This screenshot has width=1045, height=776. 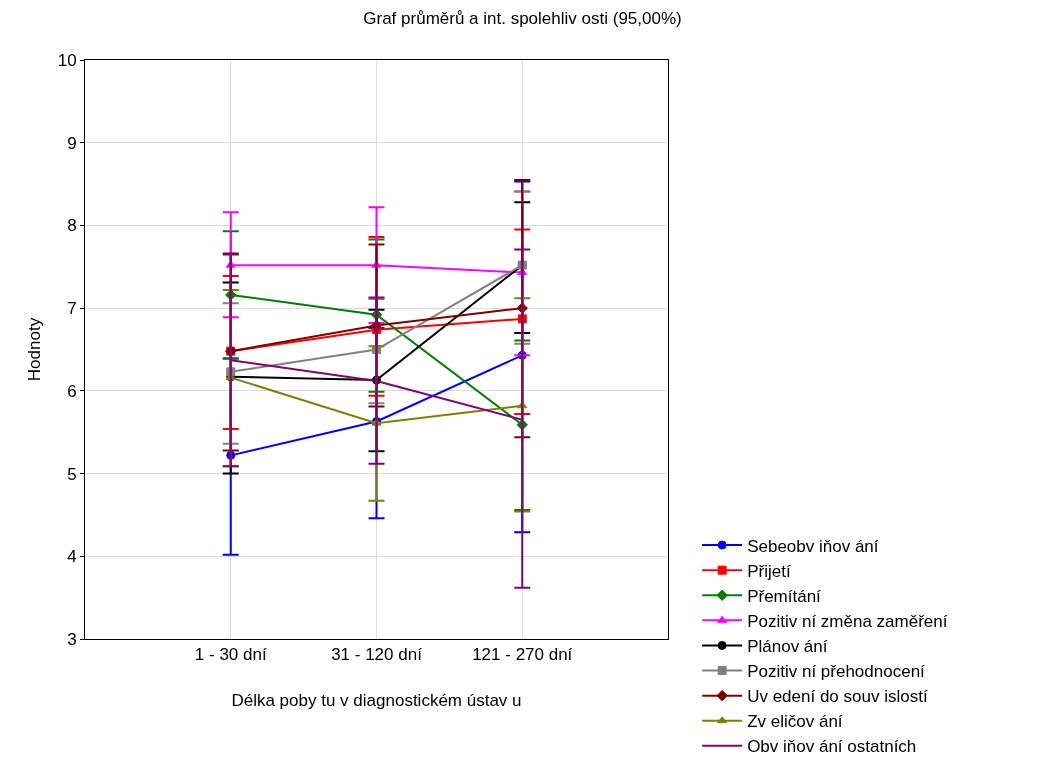 What do you see at coordinates (376, 700) in the screenshot?
I see `x-axis-title: Délka poby tu v diagnostickém ústav u` at bounding box center [376, 700].